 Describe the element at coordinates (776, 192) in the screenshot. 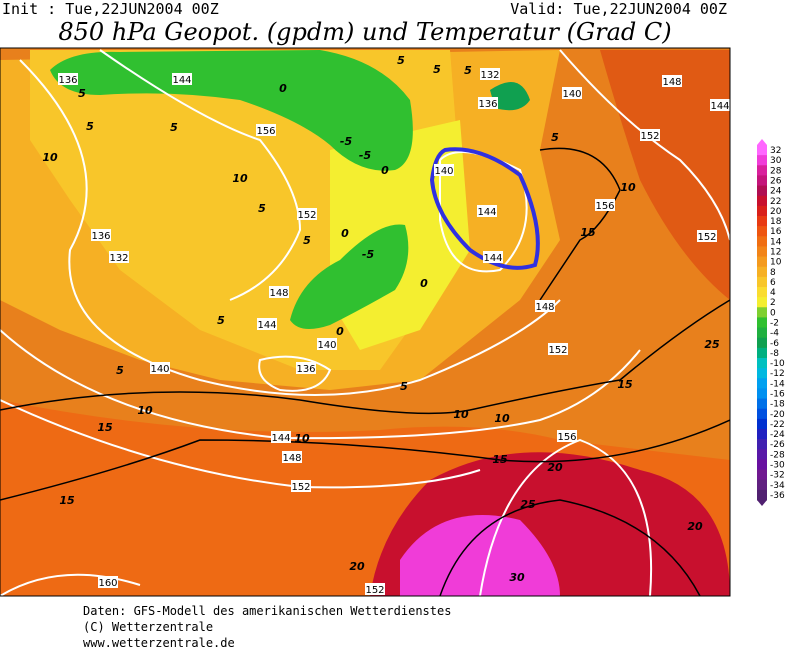

I see `legend-label: 24` at that location.